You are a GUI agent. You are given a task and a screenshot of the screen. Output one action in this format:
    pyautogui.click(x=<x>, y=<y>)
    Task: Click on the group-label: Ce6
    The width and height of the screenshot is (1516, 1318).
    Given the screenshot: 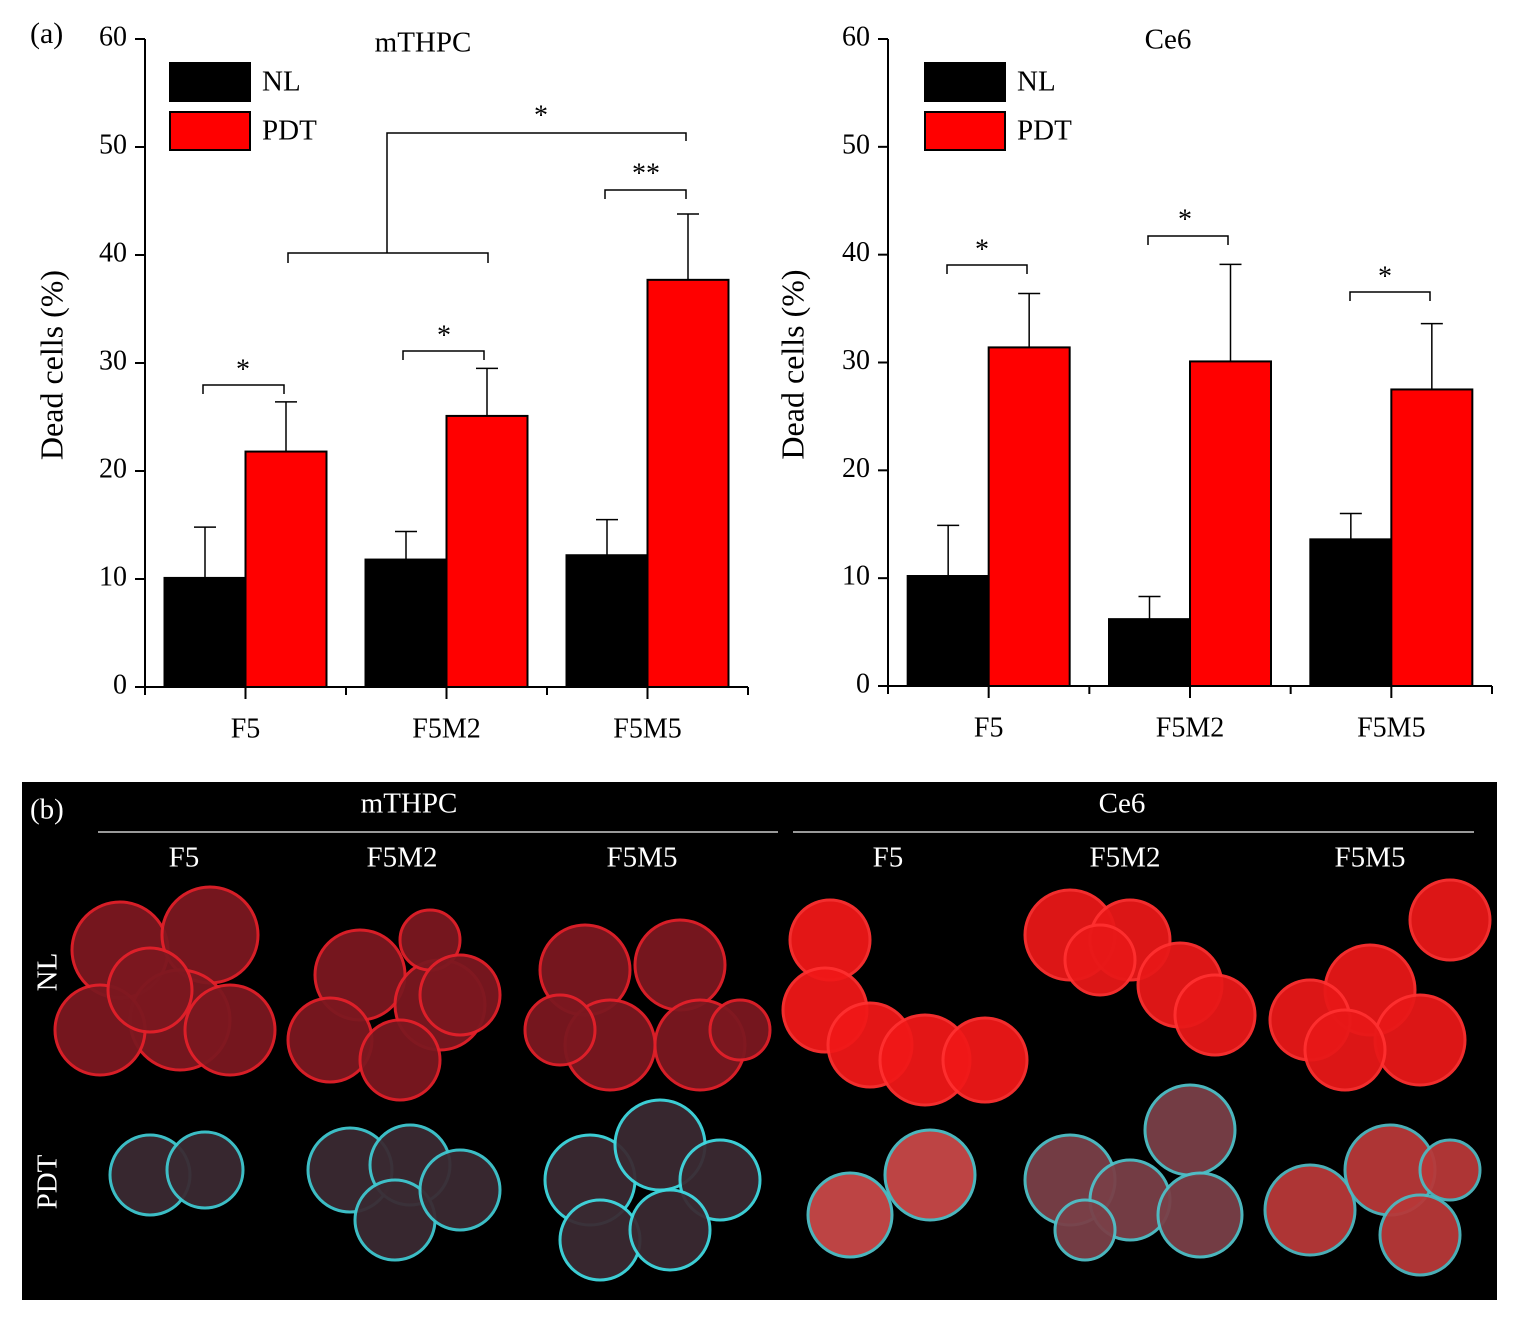 What is the action you would take?
    pyautogui.click(x=1122, y=804)
    